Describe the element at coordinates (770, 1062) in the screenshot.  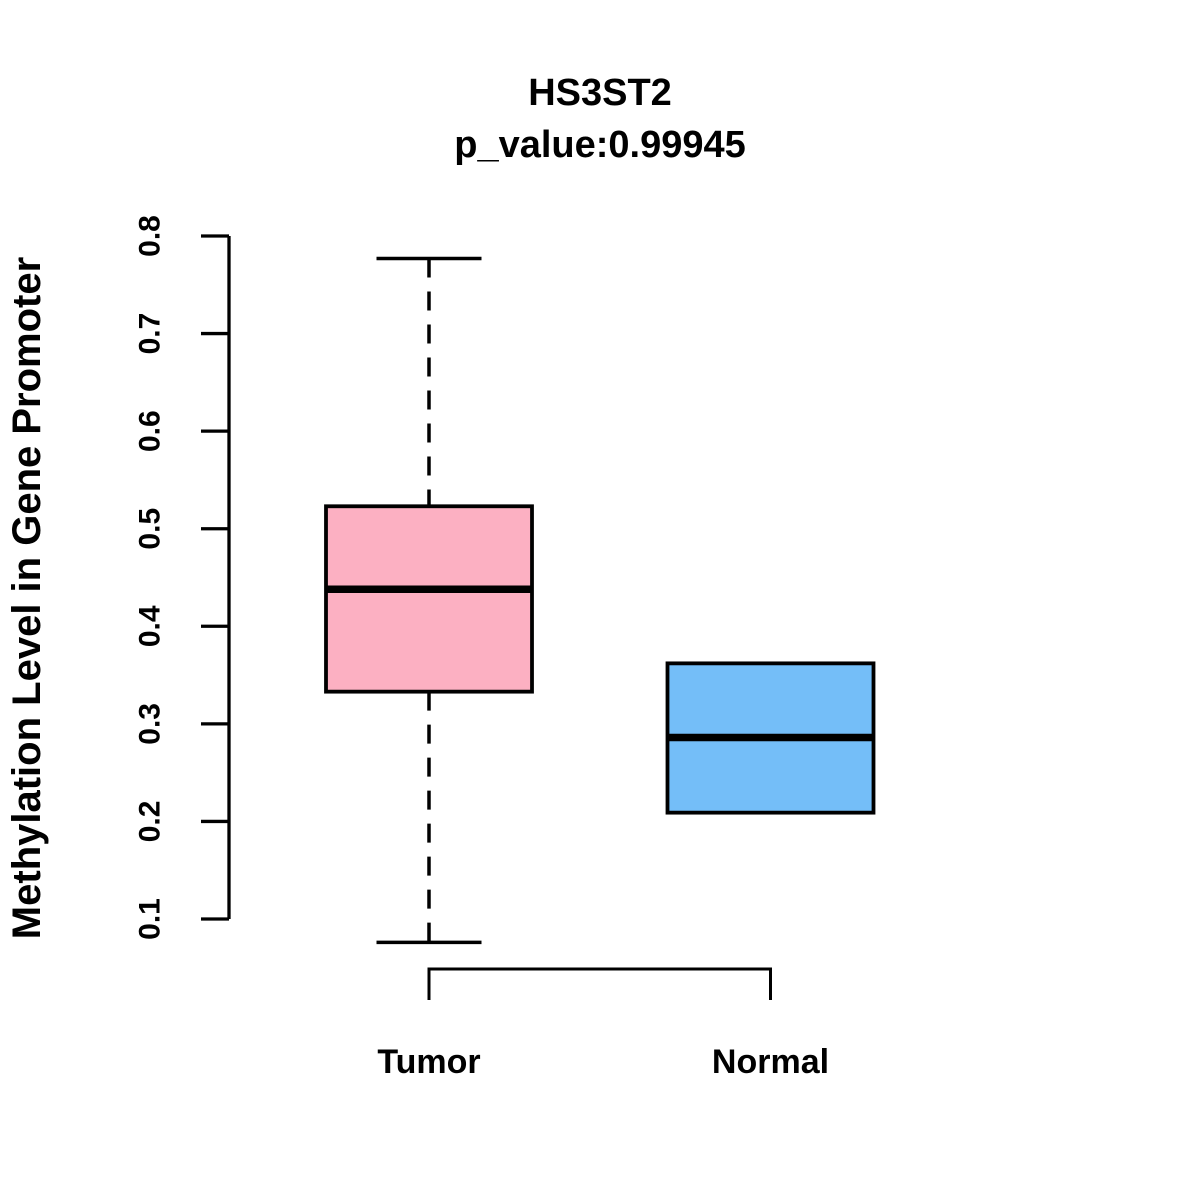
I see `category-label-normal: Normal` at that location.